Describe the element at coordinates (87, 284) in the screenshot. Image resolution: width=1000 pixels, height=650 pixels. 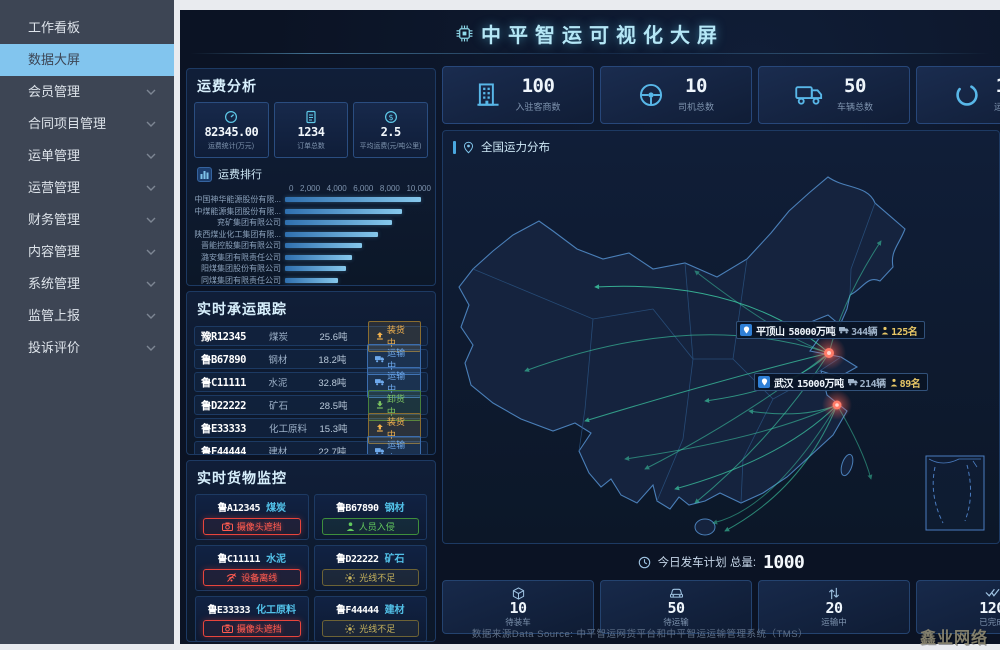
I see `sidebar-item-system: 系统管理` at that location.